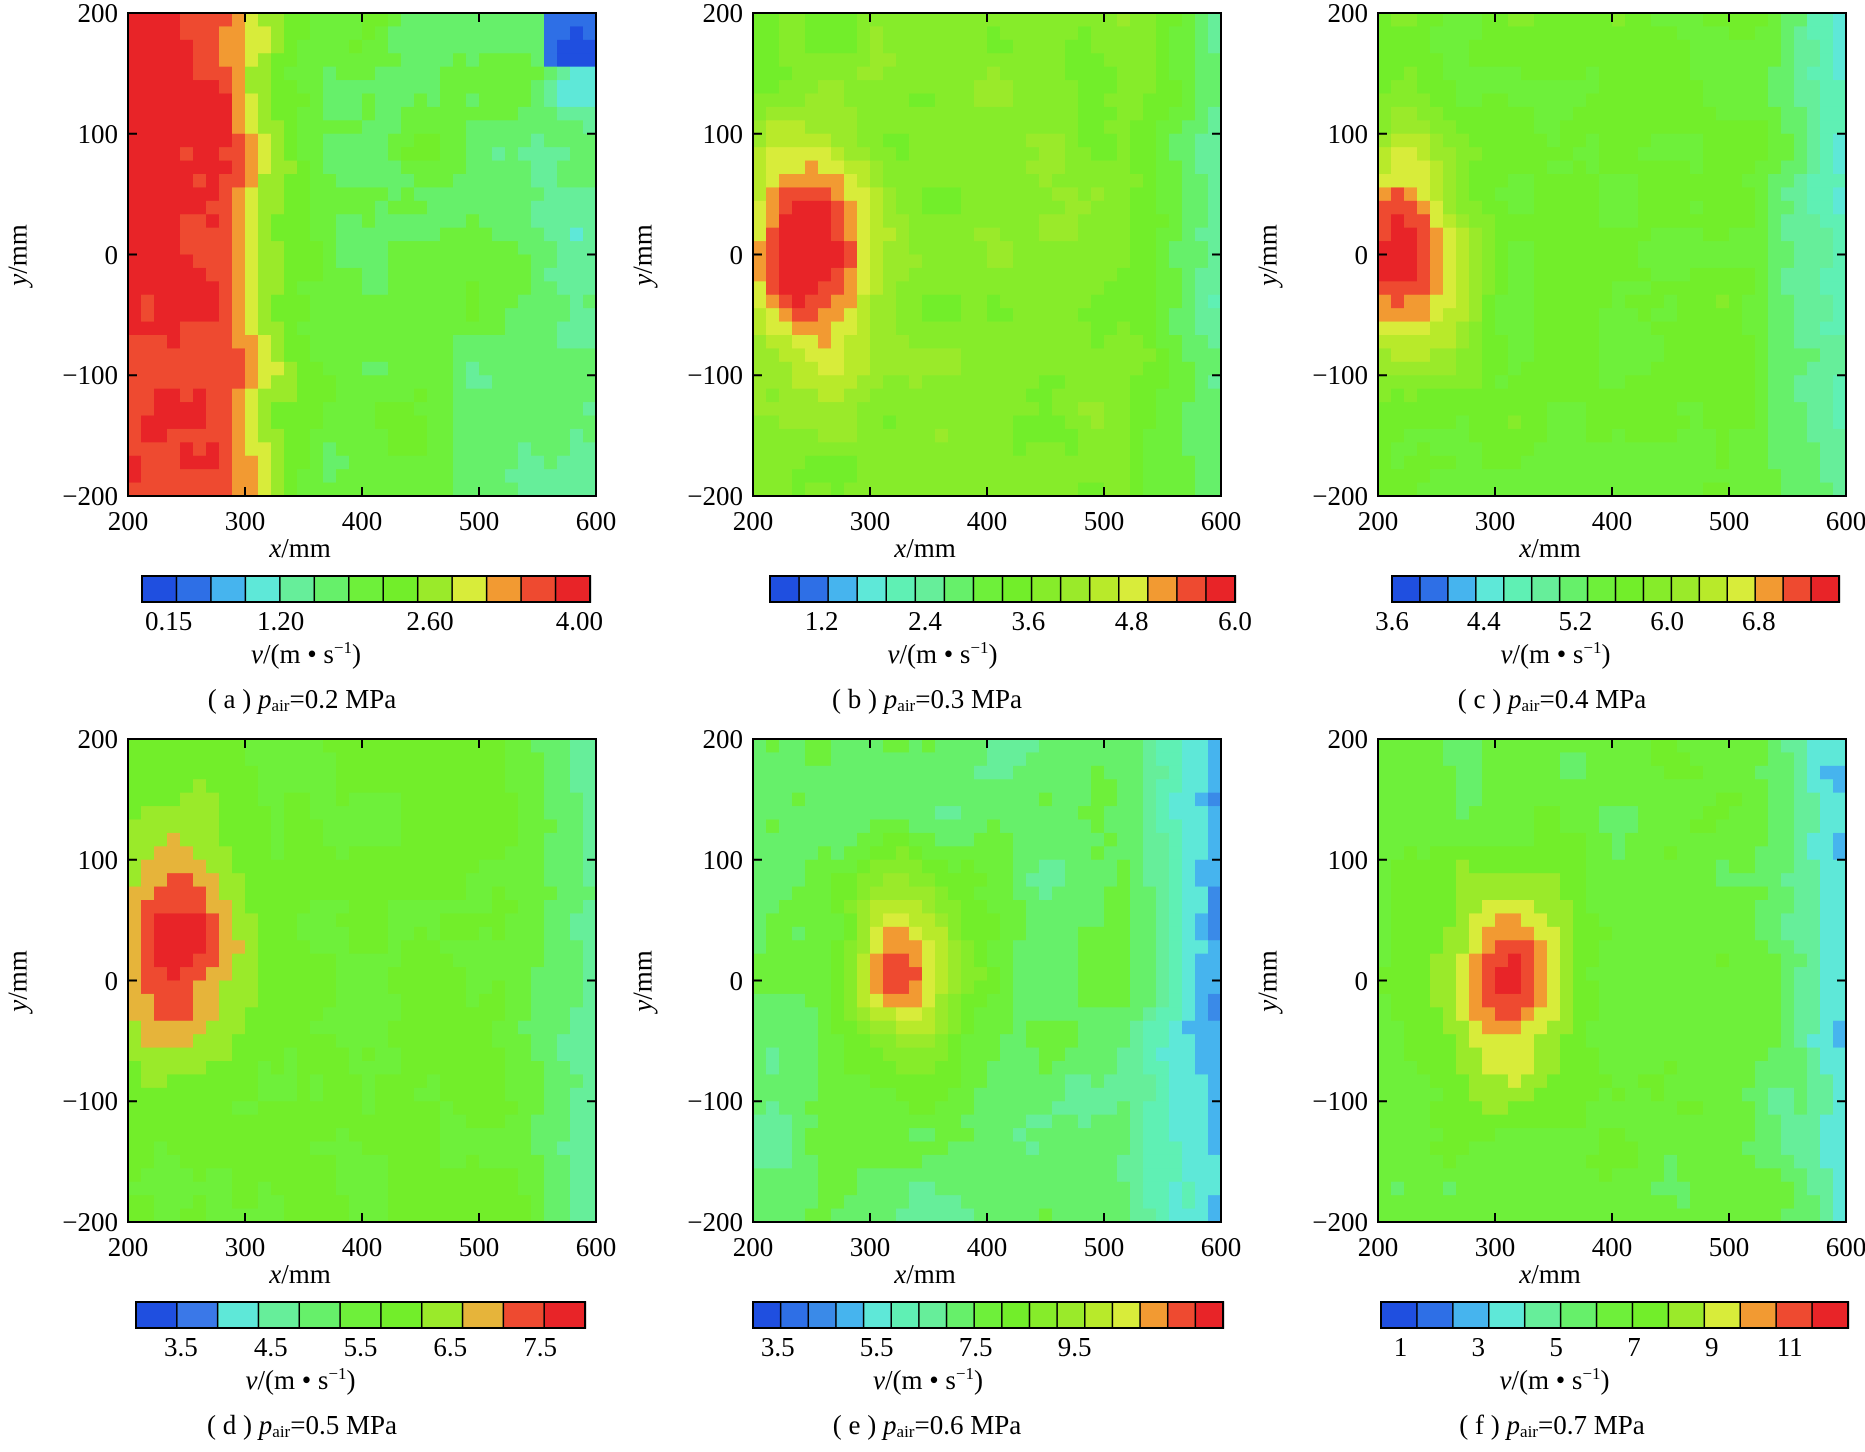  I want to click on y-tick-label: 100, so click(98, 133).